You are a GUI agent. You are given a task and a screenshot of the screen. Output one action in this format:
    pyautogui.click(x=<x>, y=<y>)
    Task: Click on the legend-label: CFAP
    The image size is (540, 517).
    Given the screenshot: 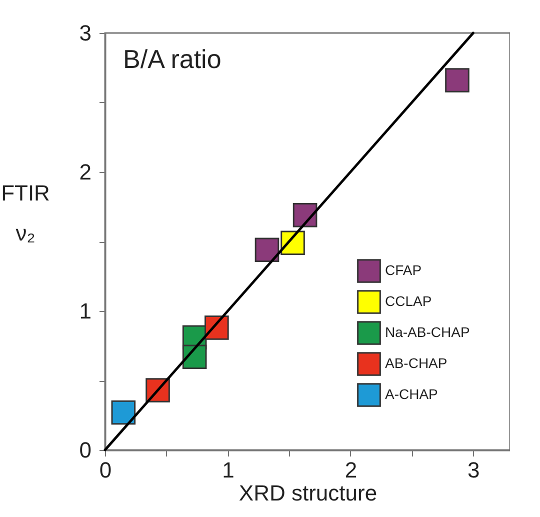 What is the action you would take?
    pyautogui.click(x=403, y=270)
    